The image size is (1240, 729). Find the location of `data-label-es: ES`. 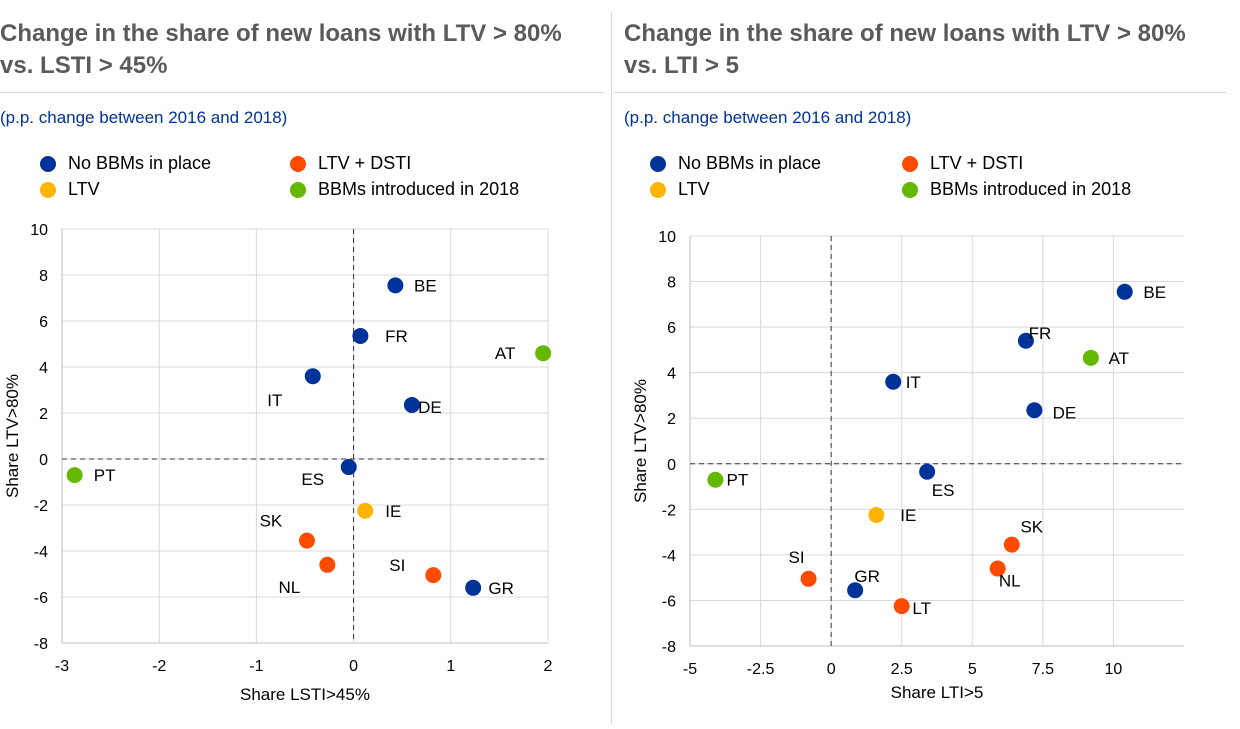

data-label-es: ES is located at coordinates (312, 479).